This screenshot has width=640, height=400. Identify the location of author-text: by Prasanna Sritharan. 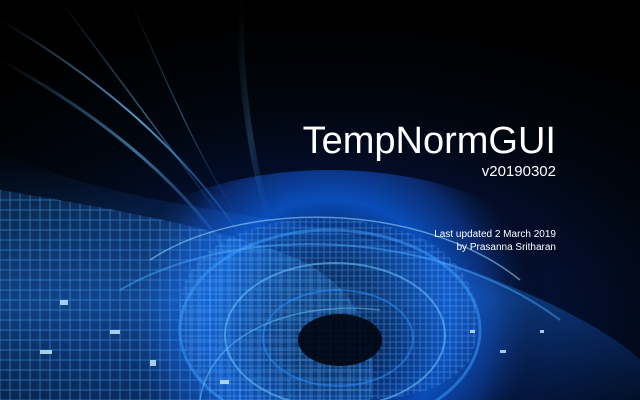
(506, 247).